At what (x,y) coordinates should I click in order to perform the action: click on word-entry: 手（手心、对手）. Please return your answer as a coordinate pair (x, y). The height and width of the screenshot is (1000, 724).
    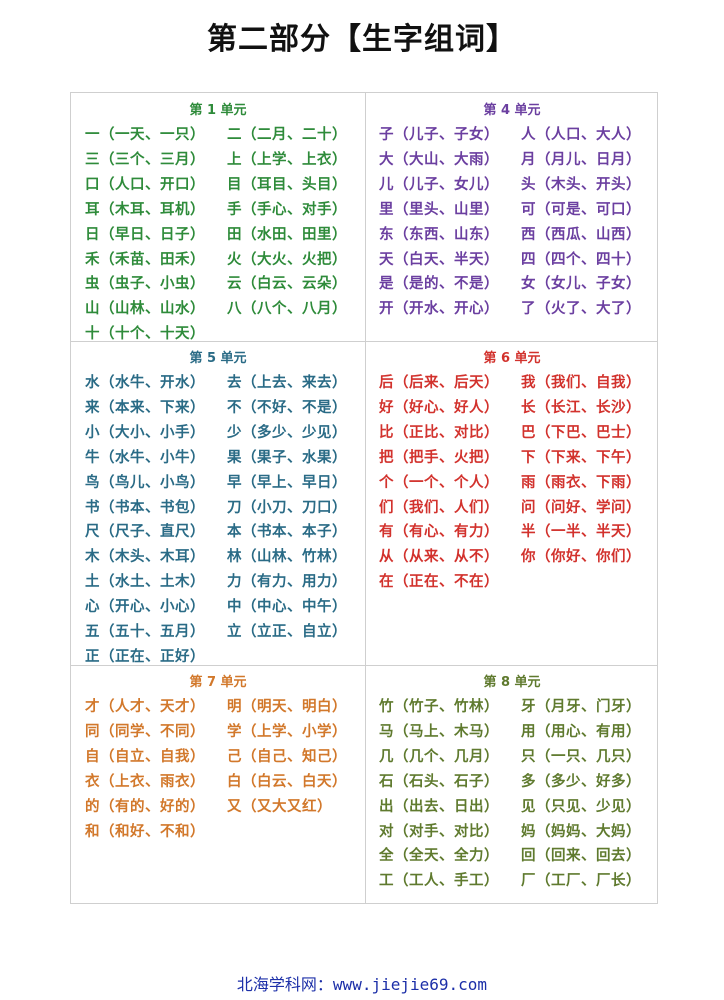
    Looking at the image, I should click on (287, 209).